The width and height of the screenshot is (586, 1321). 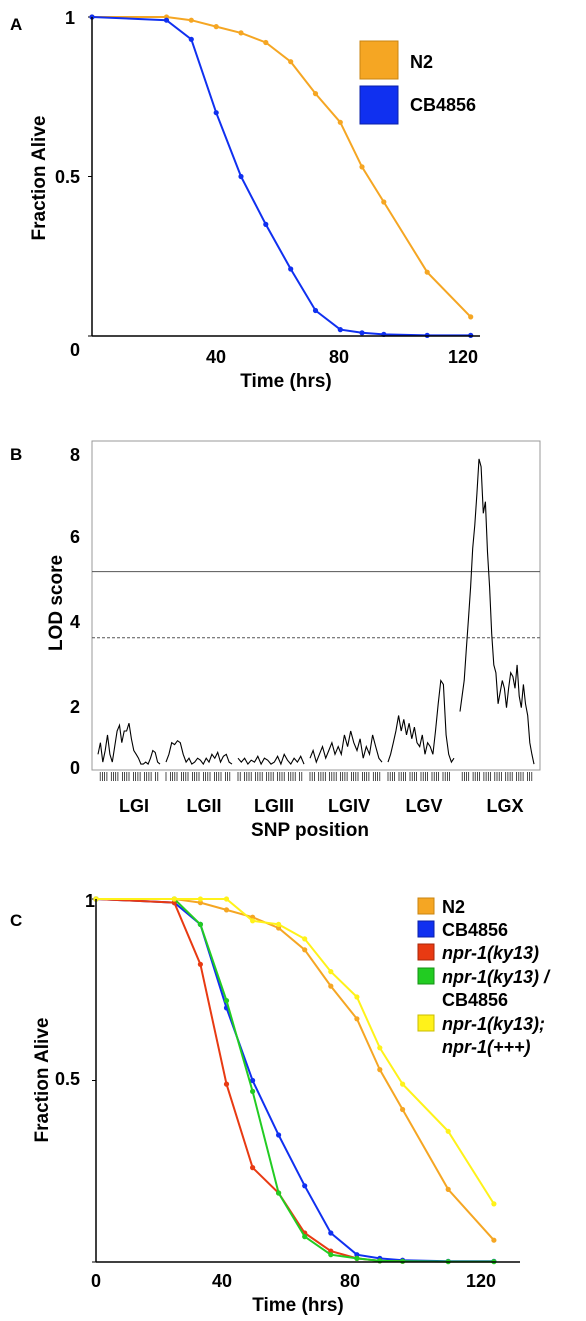 What do you see at coordinates (129, 744) in the screenshot?
I see `panel-b-lod-line-lgi` at bounding box center [129, 744].